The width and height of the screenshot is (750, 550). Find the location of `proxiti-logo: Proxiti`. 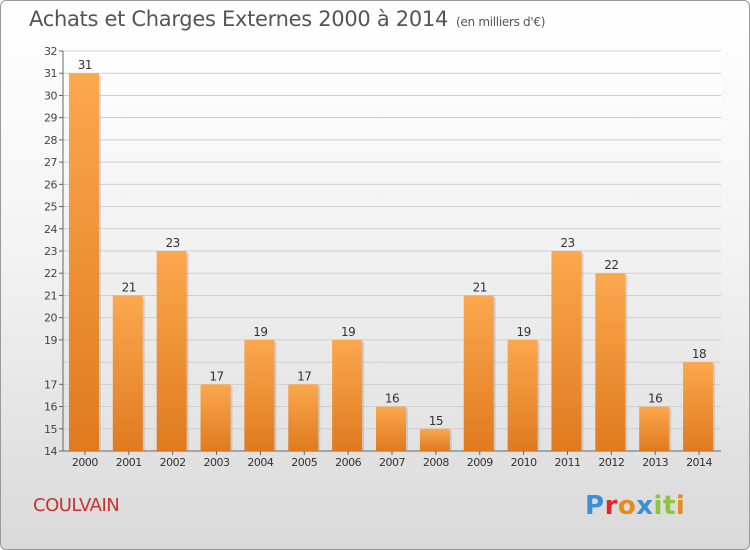

proxiti-logo: Proxiti is located at coordinates (635, 506).